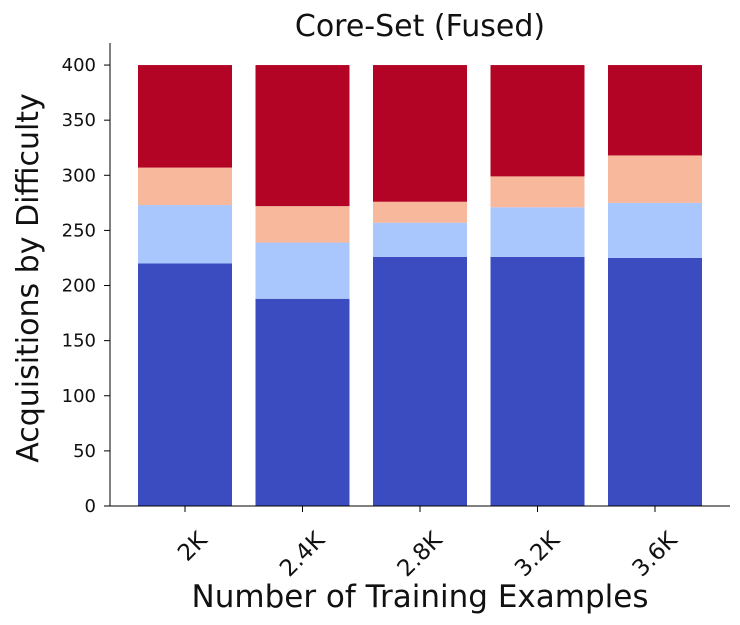  I want to click on bar-segment-2-2.8K, so click(420, 239).